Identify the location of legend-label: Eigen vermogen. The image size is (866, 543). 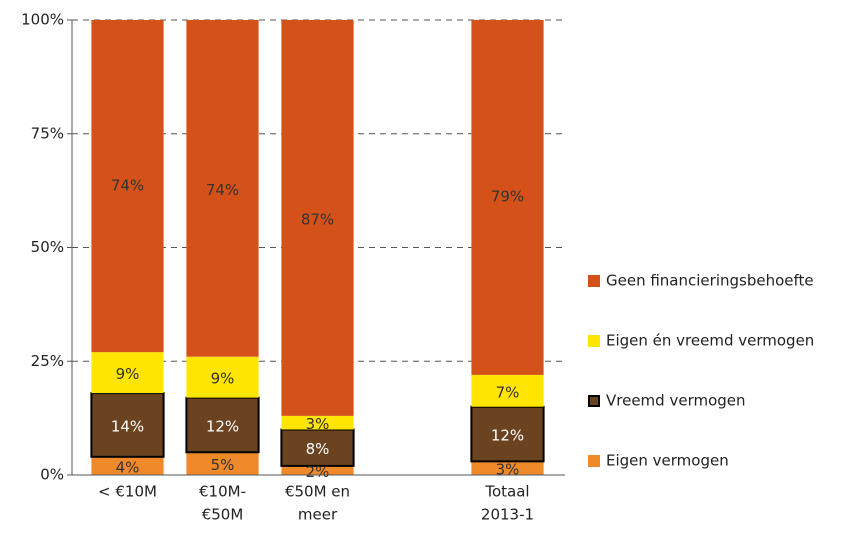
(667, 461).